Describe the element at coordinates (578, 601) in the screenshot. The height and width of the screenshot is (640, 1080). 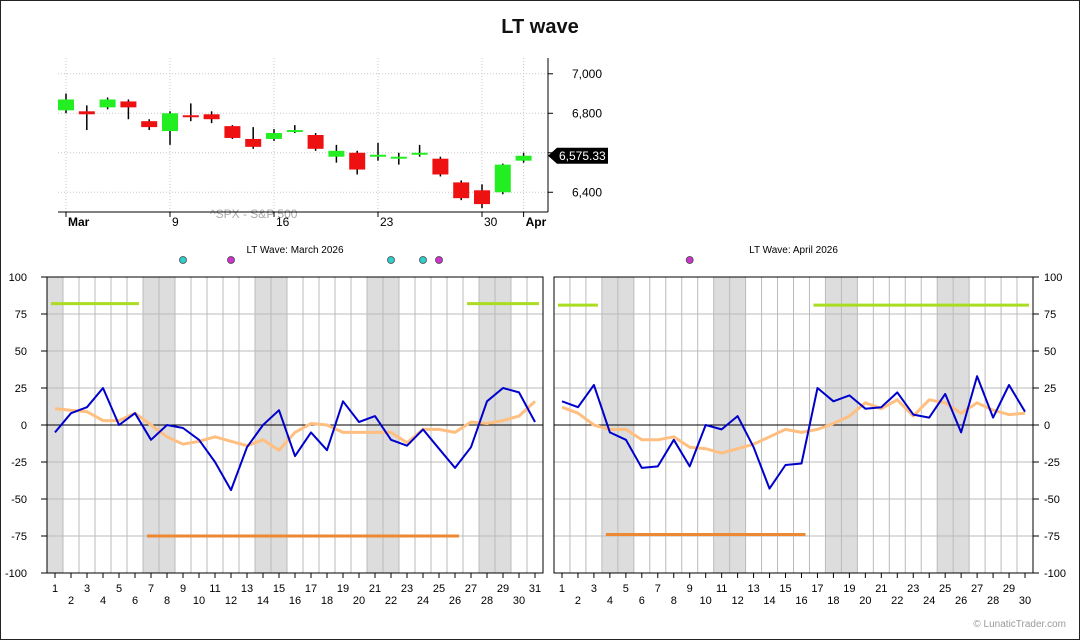
I see `day-label: 2` at that location.